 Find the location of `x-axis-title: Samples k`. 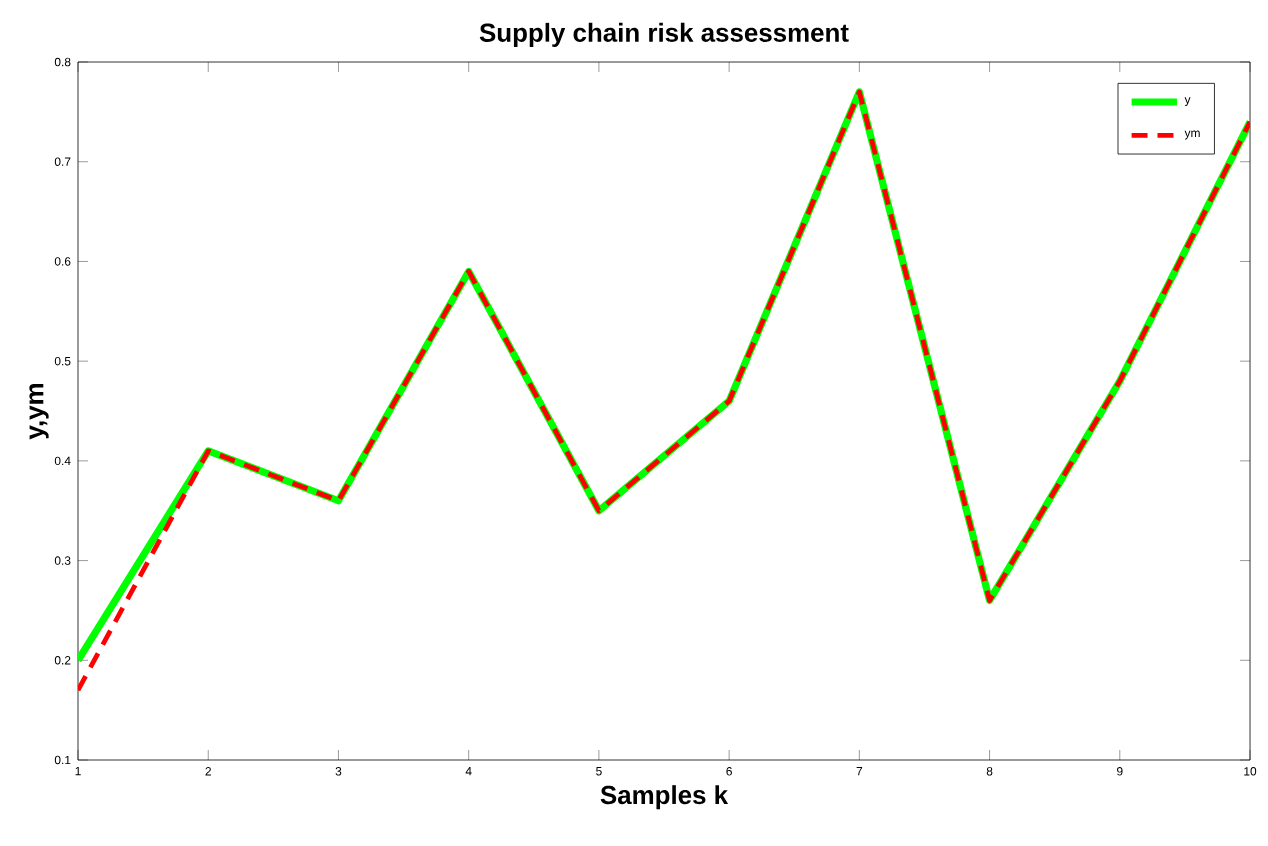

x-axis-title: Samples k is located at coordinates (664, 797).